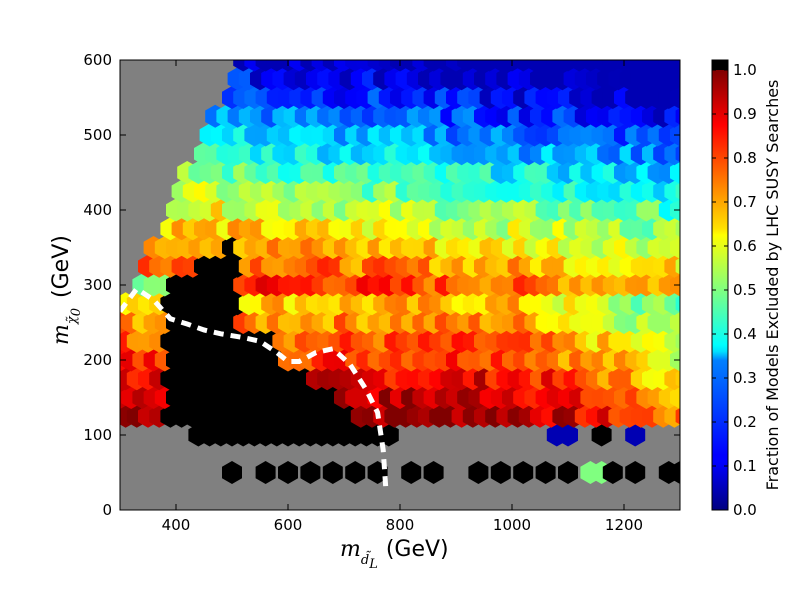 This screenshot has width=800, height=600. Describe the element at coordinates (394, 554) in the screenshot. I see `x-axis-label: md̃L(GeV)` at that location.